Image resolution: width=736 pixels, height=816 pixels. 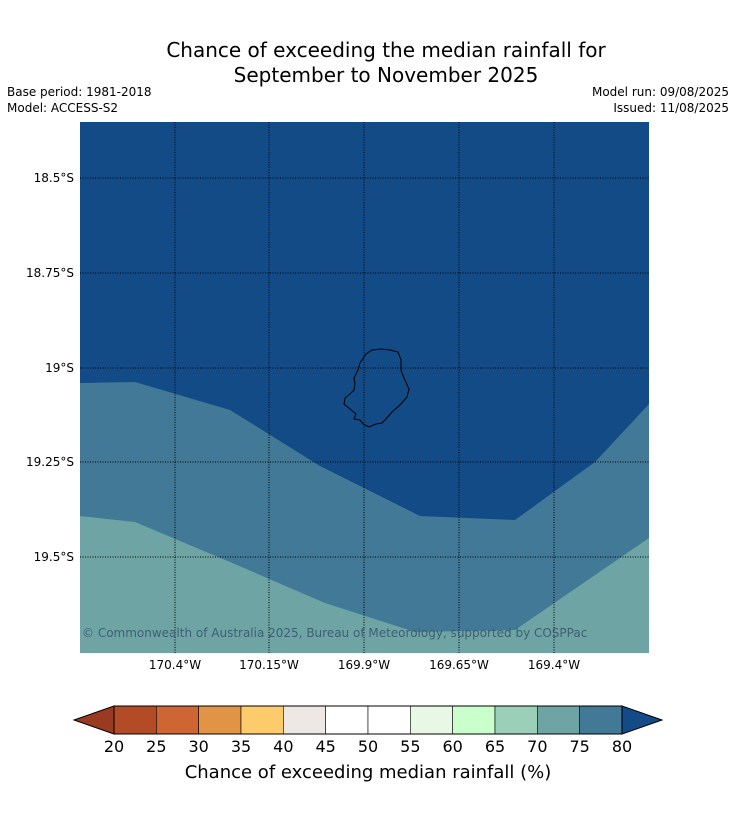 I want to click on colorbar-segments, so click(x=368, y=720).